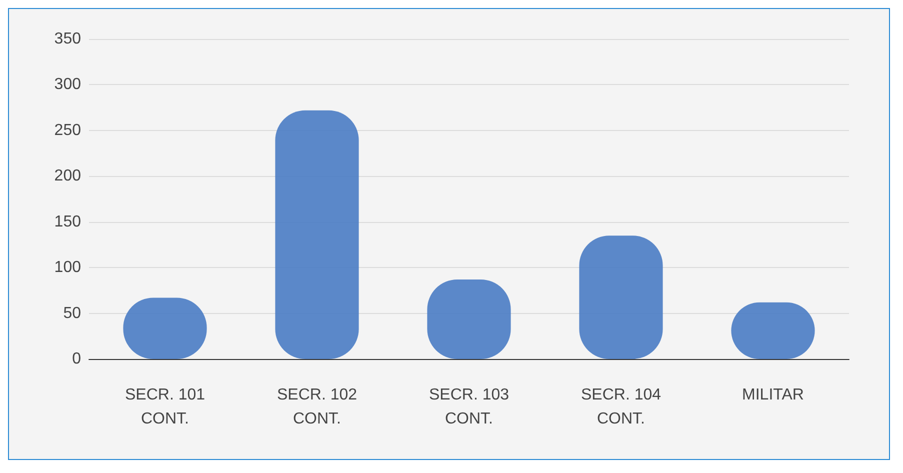 This screenshot has height=473, width=903. Describe the element at coordinates (773, 395) in the screenshot. I see `x-tick-label: MILITAR` at that location.